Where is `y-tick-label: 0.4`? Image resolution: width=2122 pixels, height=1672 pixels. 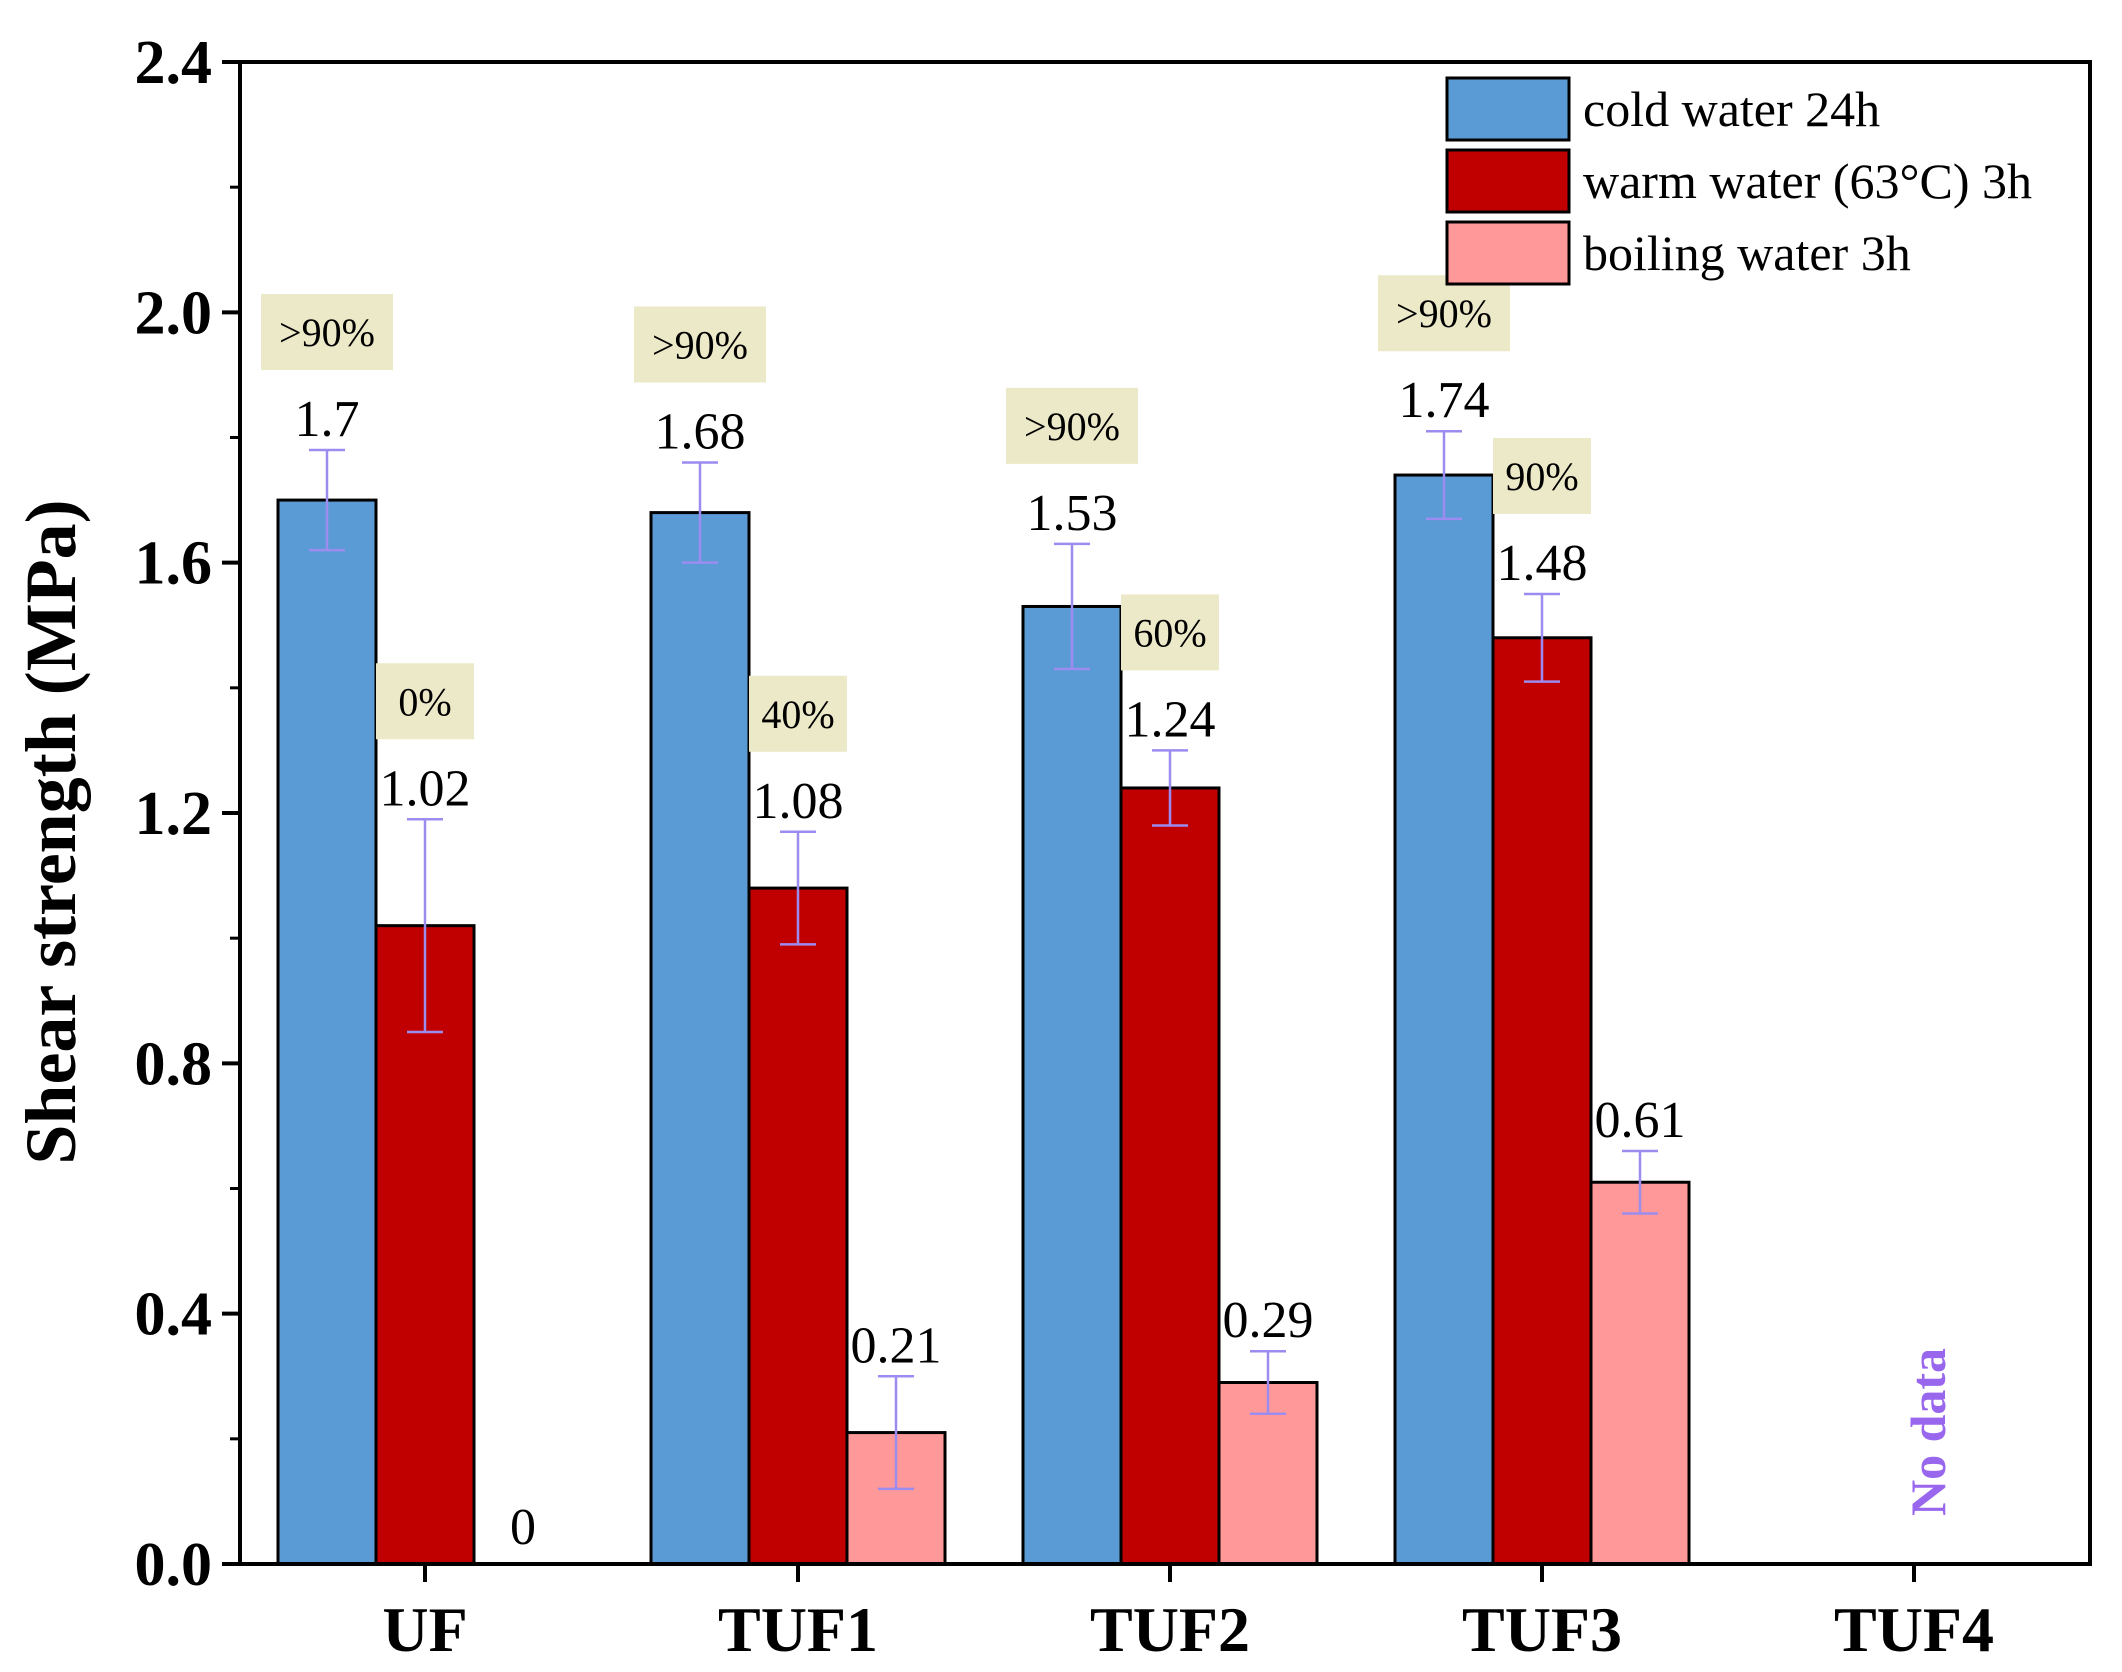 y-tick-label: 0.4 is located at coordinates (174, 1315).